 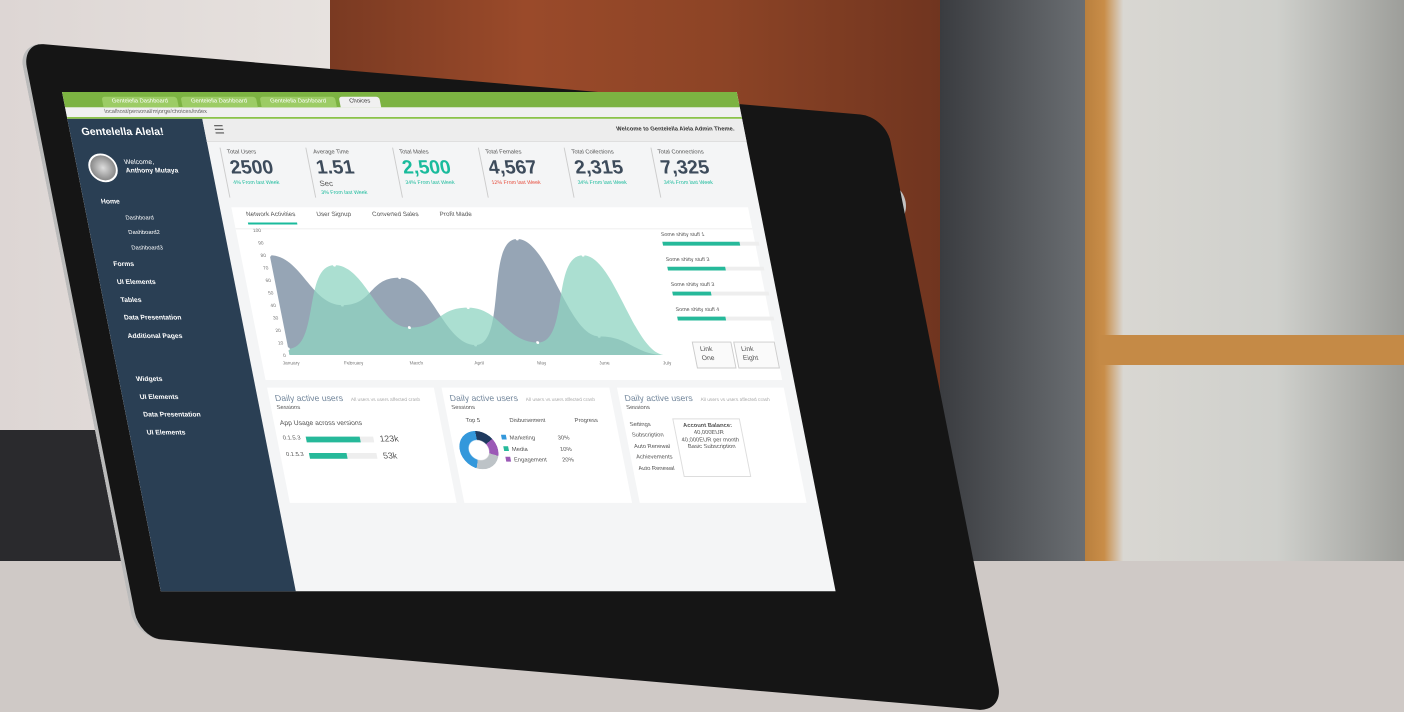 I want to click on y-tick-label: 40, so click(x=273, y=306).